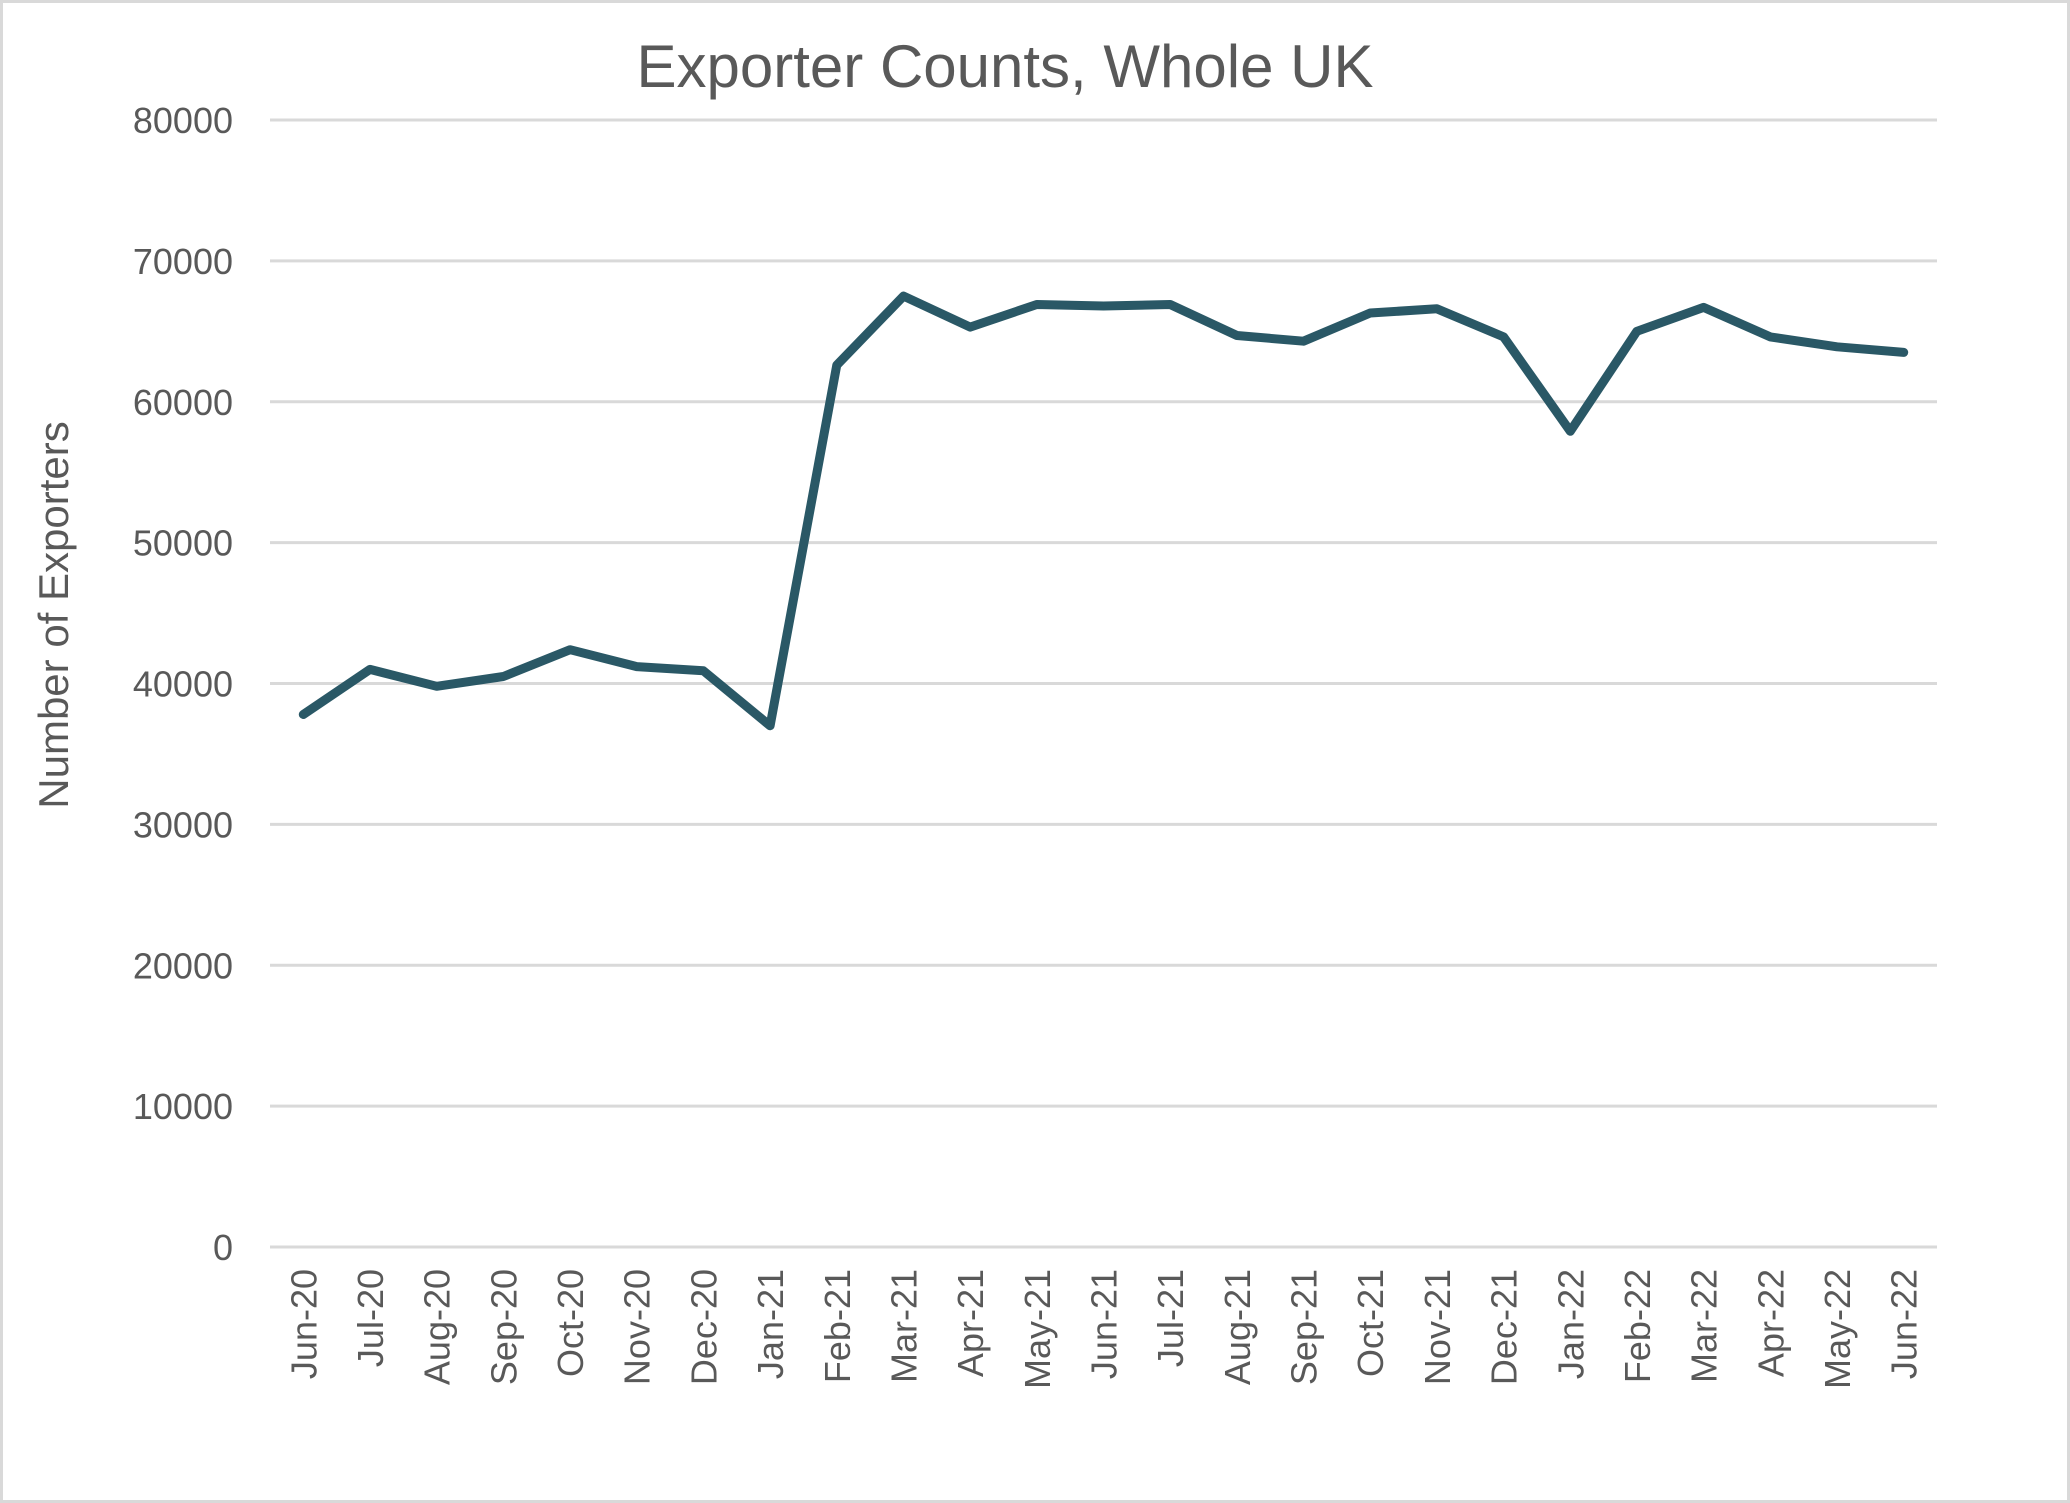  What do you see at coordinates (1704, 1326) in the screenshot?
I see `x-tick-label: Mar-22` at bounding box center [1704, 1326].